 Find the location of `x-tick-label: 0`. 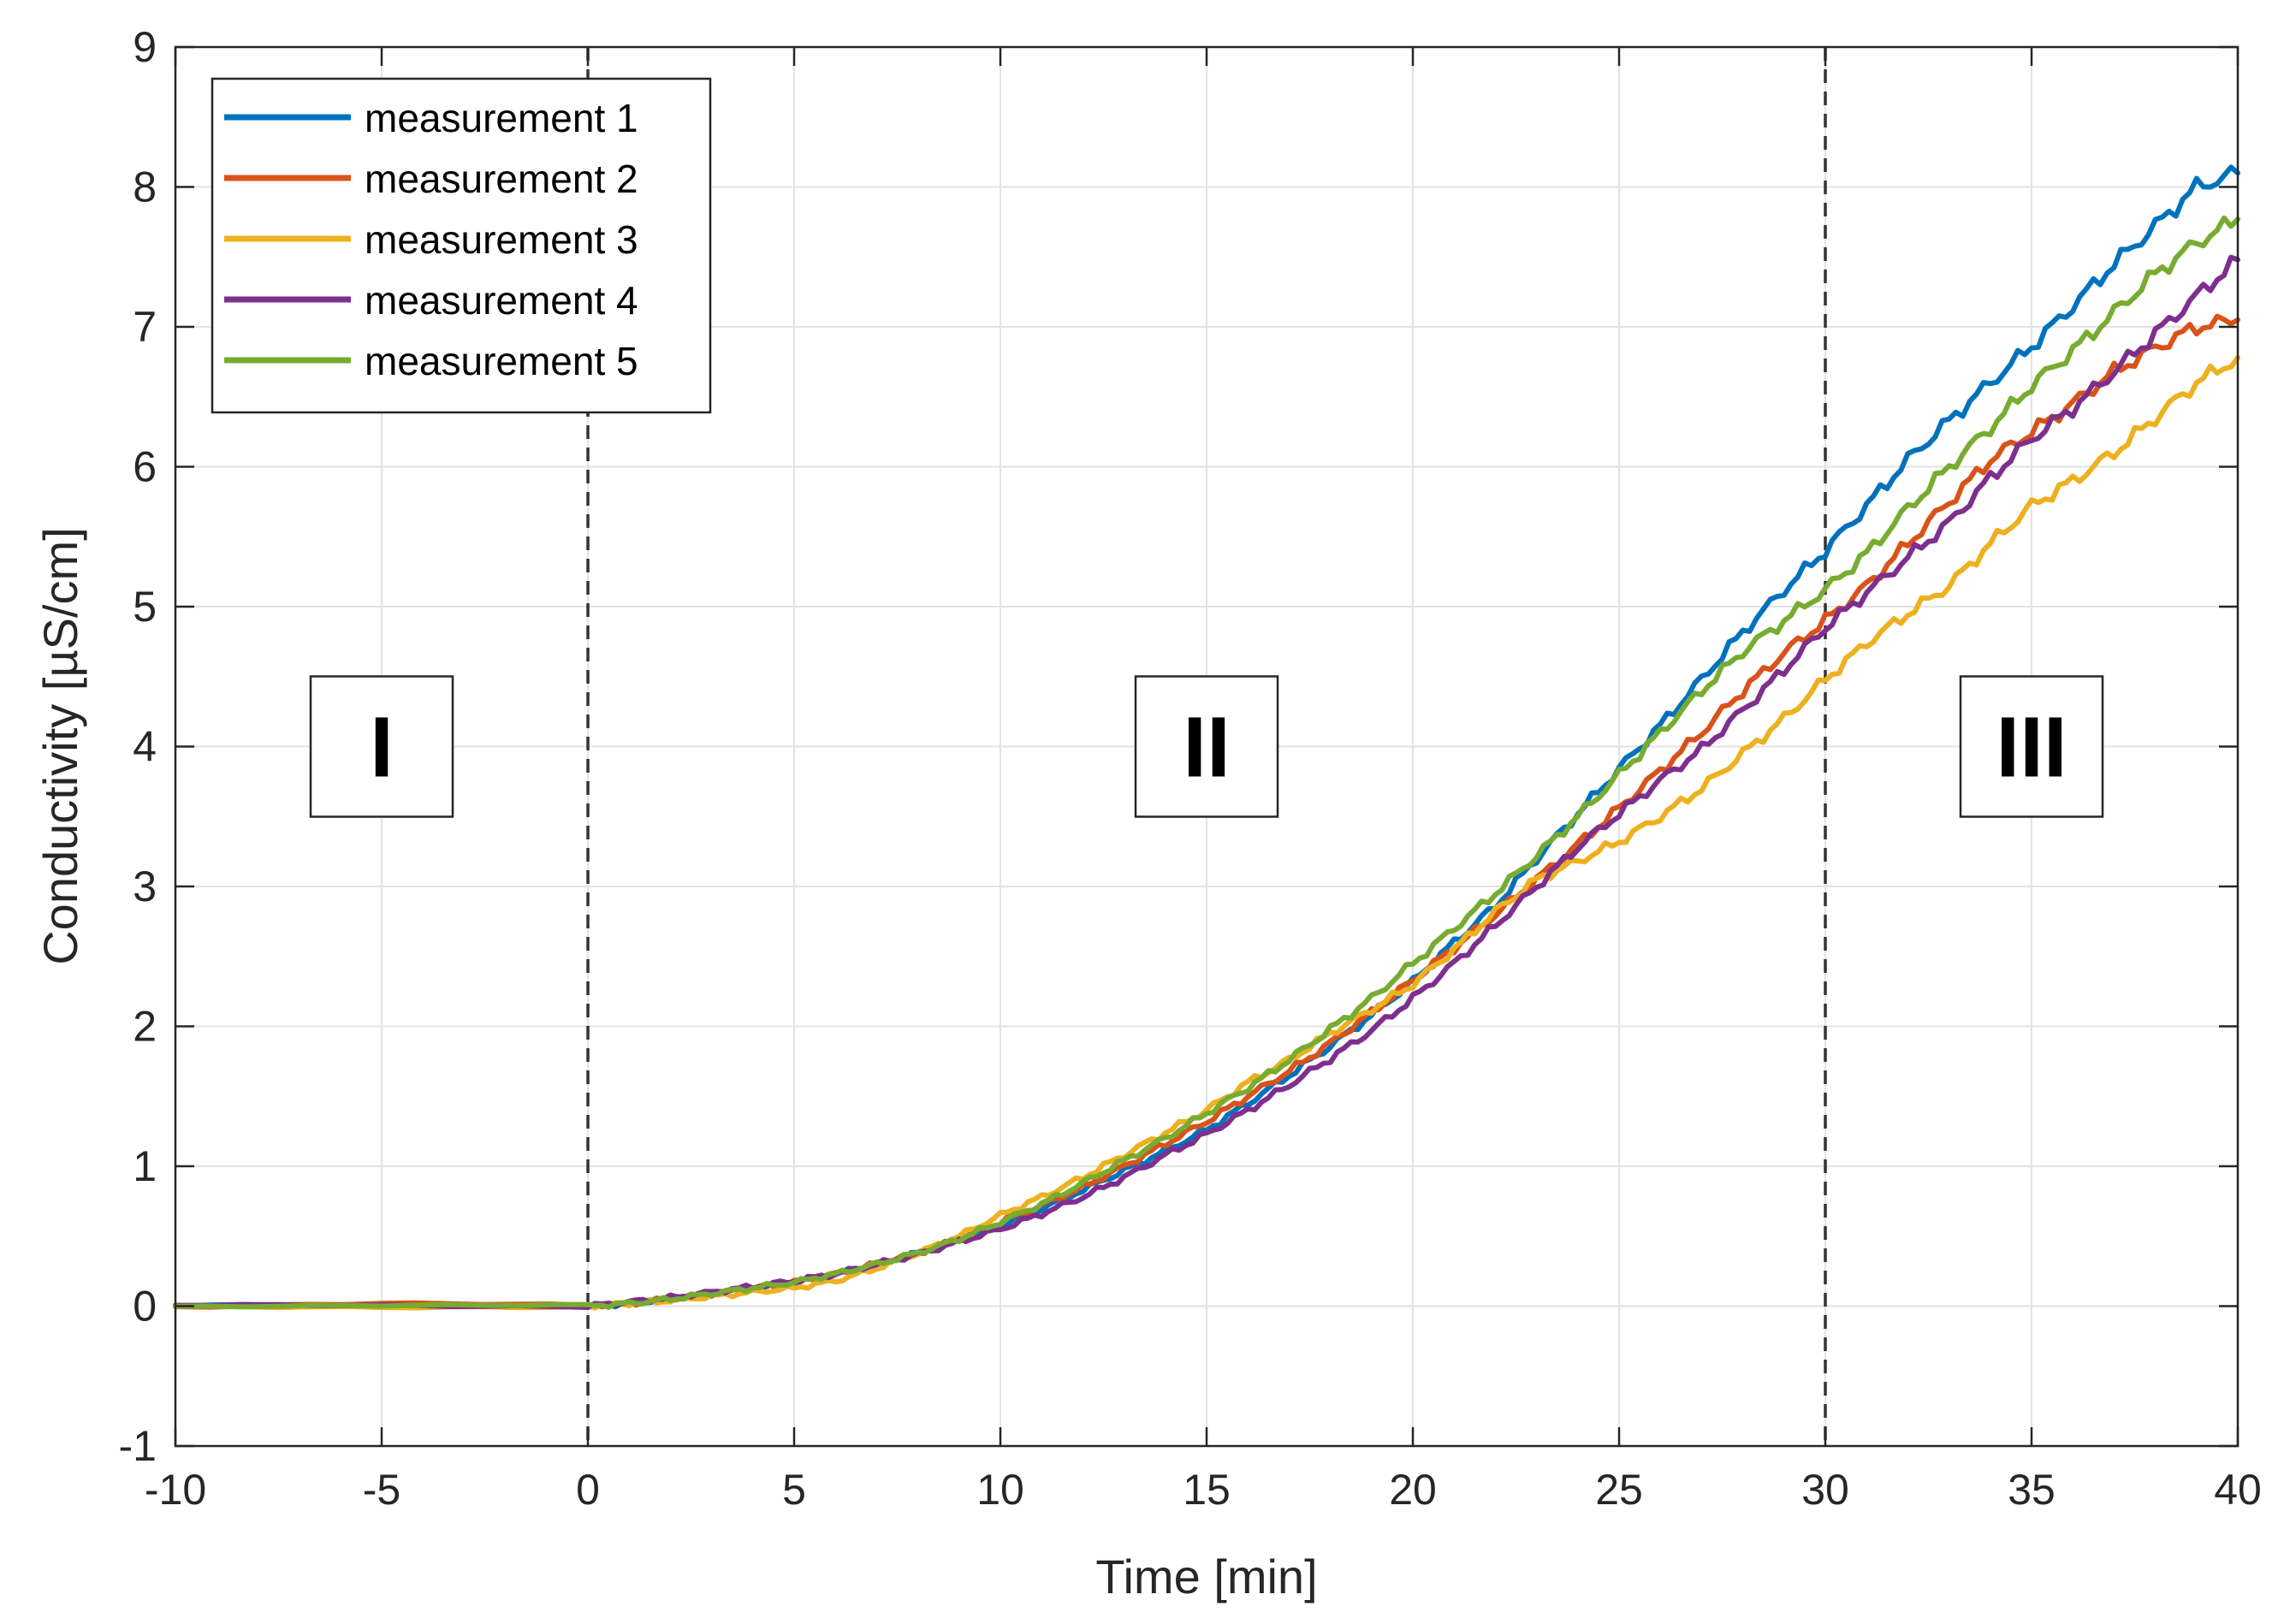

x-tick-label: 0 is located at coordinates (588, 1490).